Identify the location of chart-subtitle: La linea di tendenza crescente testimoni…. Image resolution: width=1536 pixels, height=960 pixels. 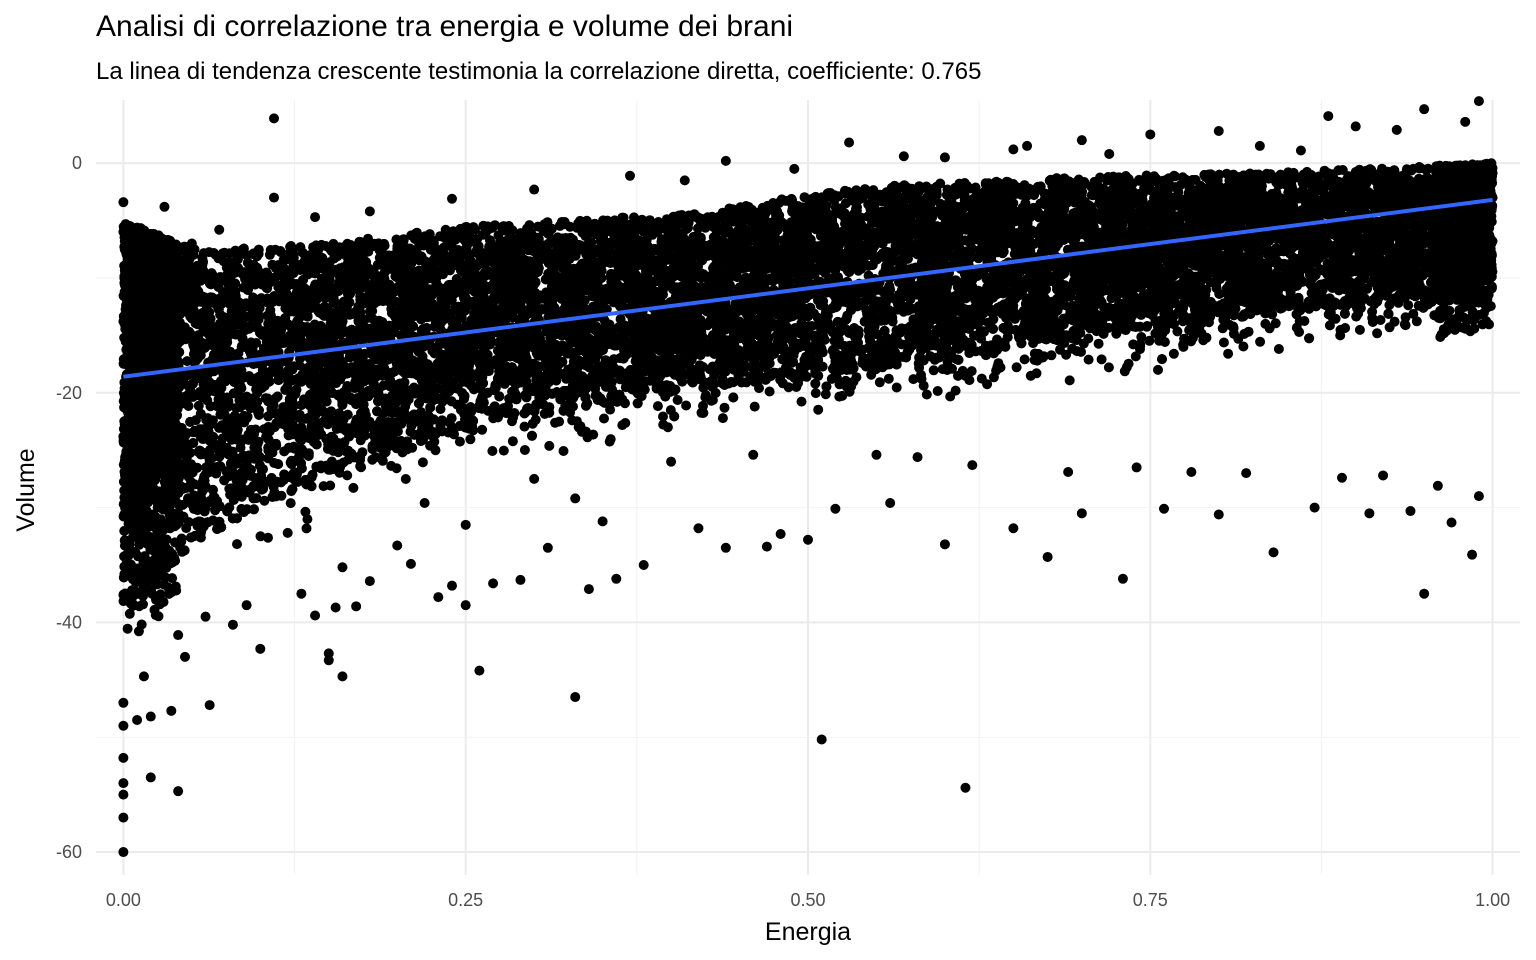
(539, 71).